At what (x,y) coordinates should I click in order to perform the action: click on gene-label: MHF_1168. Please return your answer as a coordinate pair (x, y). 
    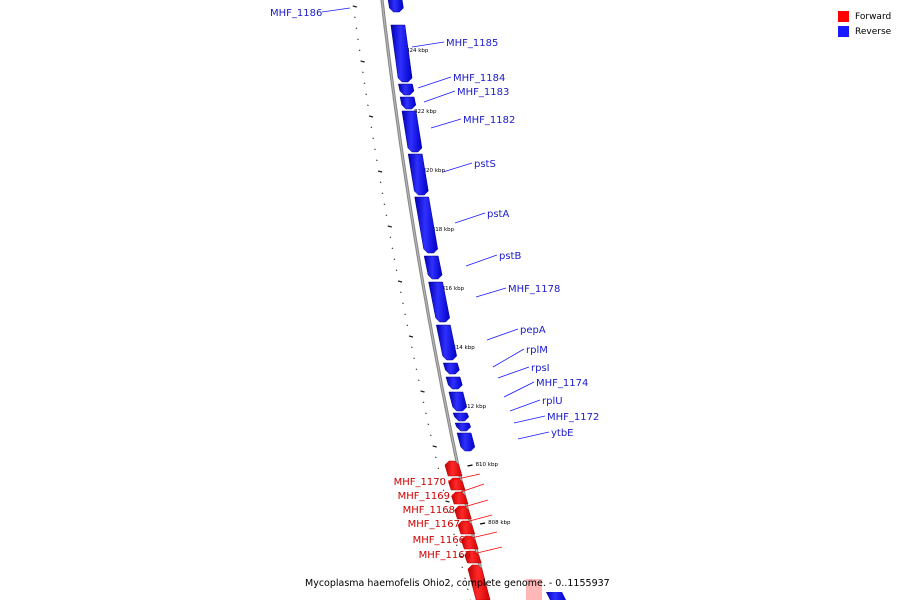
    Looking at the image, I should click on (429, 510).